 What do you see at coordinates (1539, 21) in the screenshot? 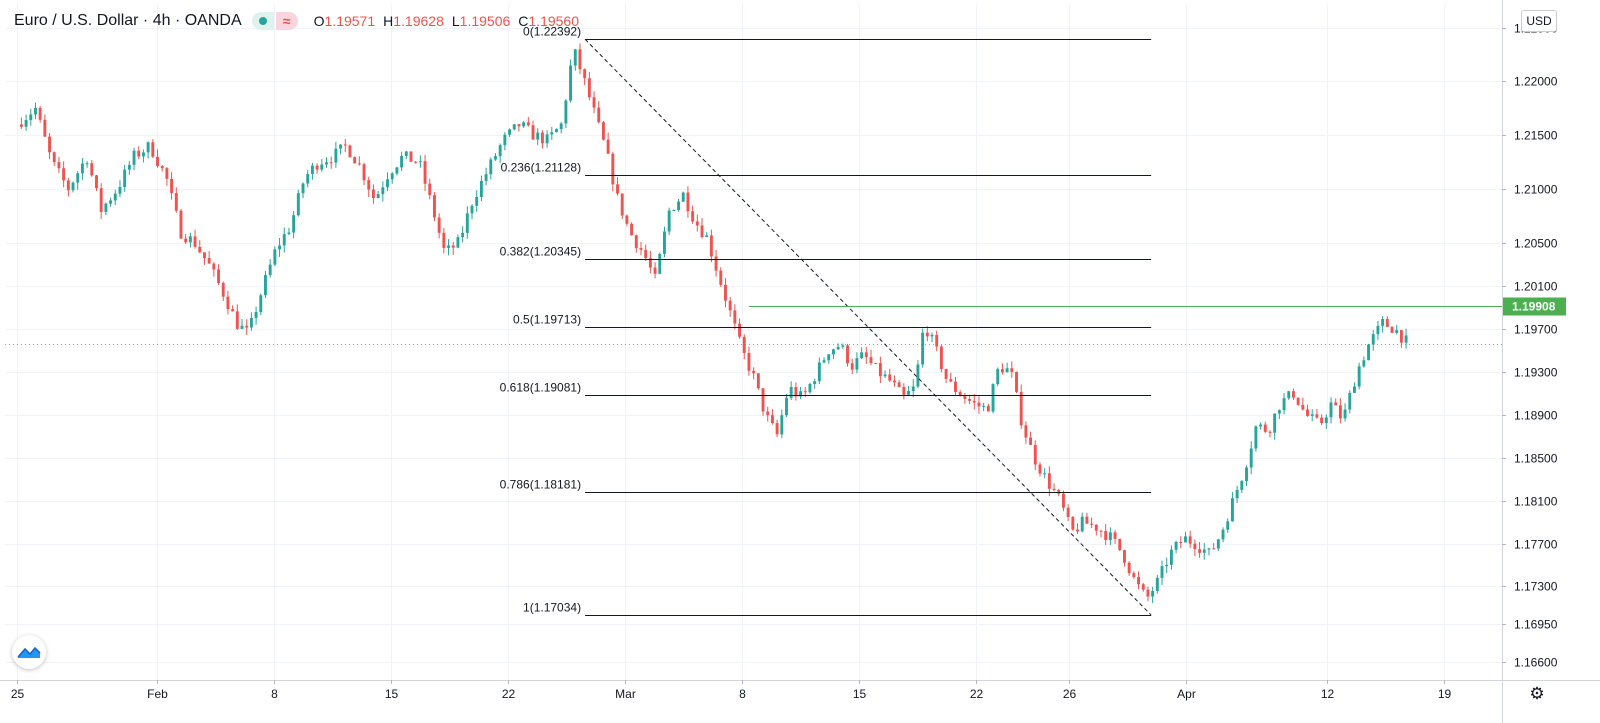
I see `currency-button: USD` at bounding box center [1539, 21].